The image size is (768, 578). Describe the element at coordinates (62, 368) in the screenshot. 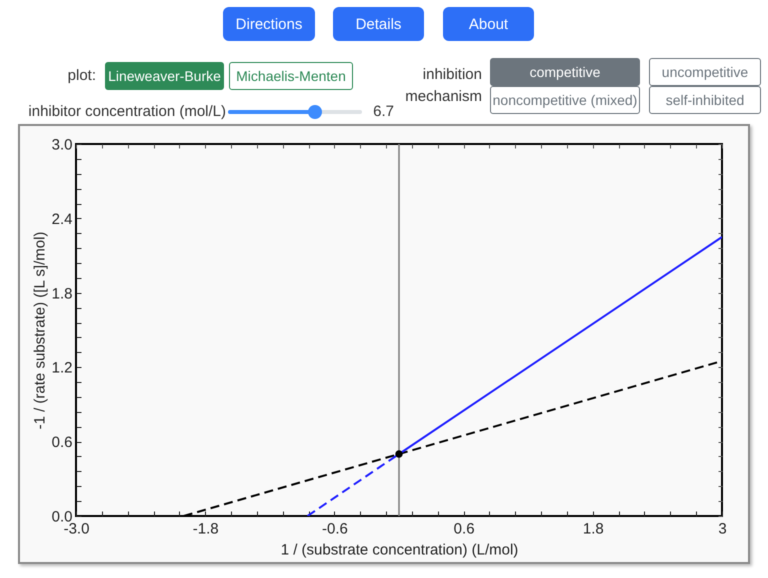

I see `y-tick-label: 1.2` at that location.